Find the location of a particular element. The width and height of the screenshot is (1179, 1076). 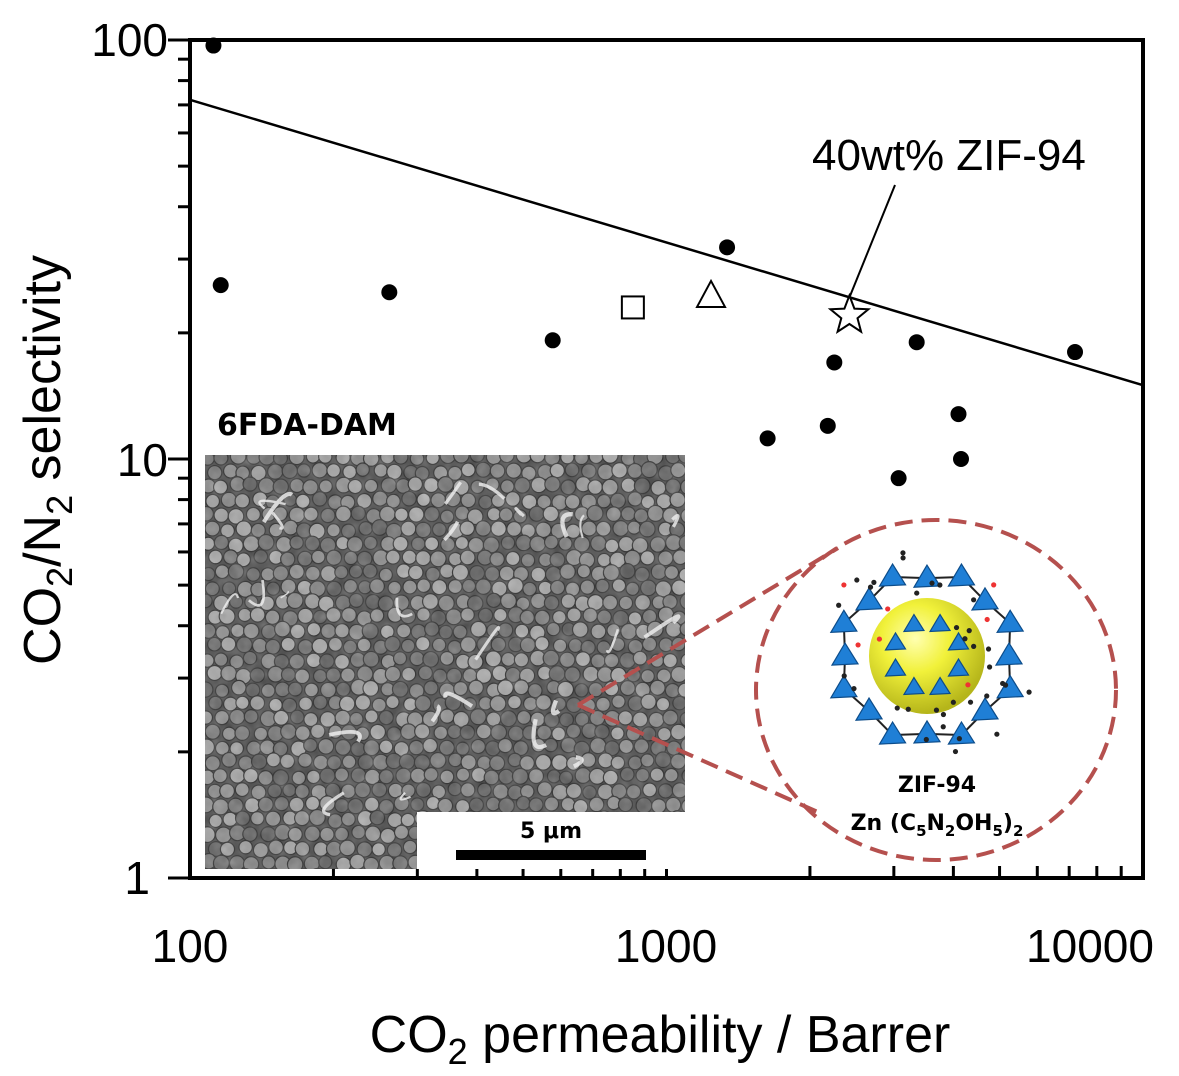

x-axis-label: CO2 permeability / Barrer is located at coordinates (660, 1039).